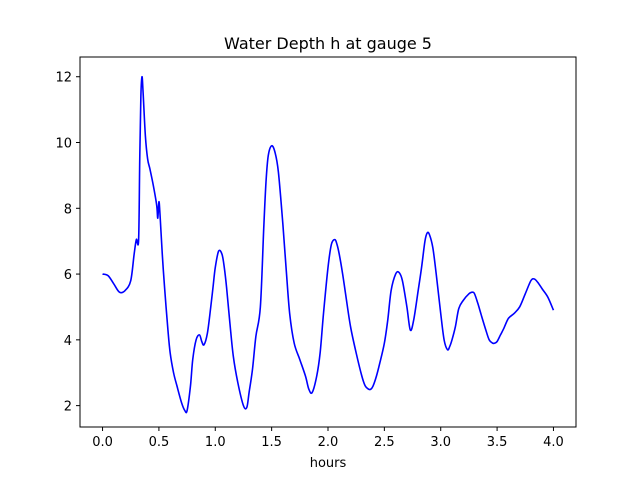  What do you see at coordinates (215, 442) in the screenshot?
I see `x-tick-label: 1.0` at bounding box center [215, 442].